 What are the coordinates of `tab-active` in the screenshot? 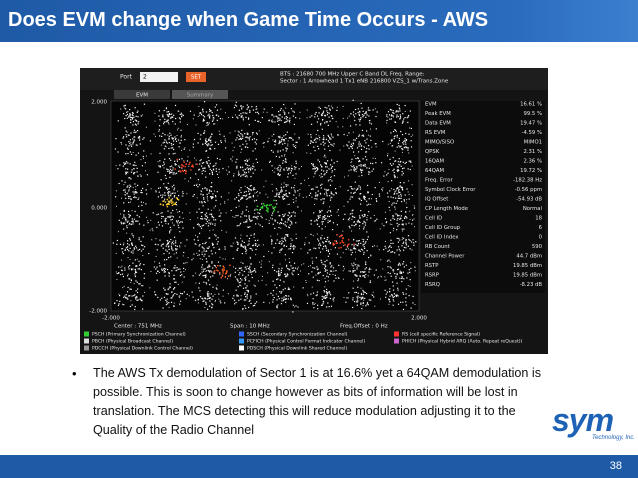 It's located at (142, 94).